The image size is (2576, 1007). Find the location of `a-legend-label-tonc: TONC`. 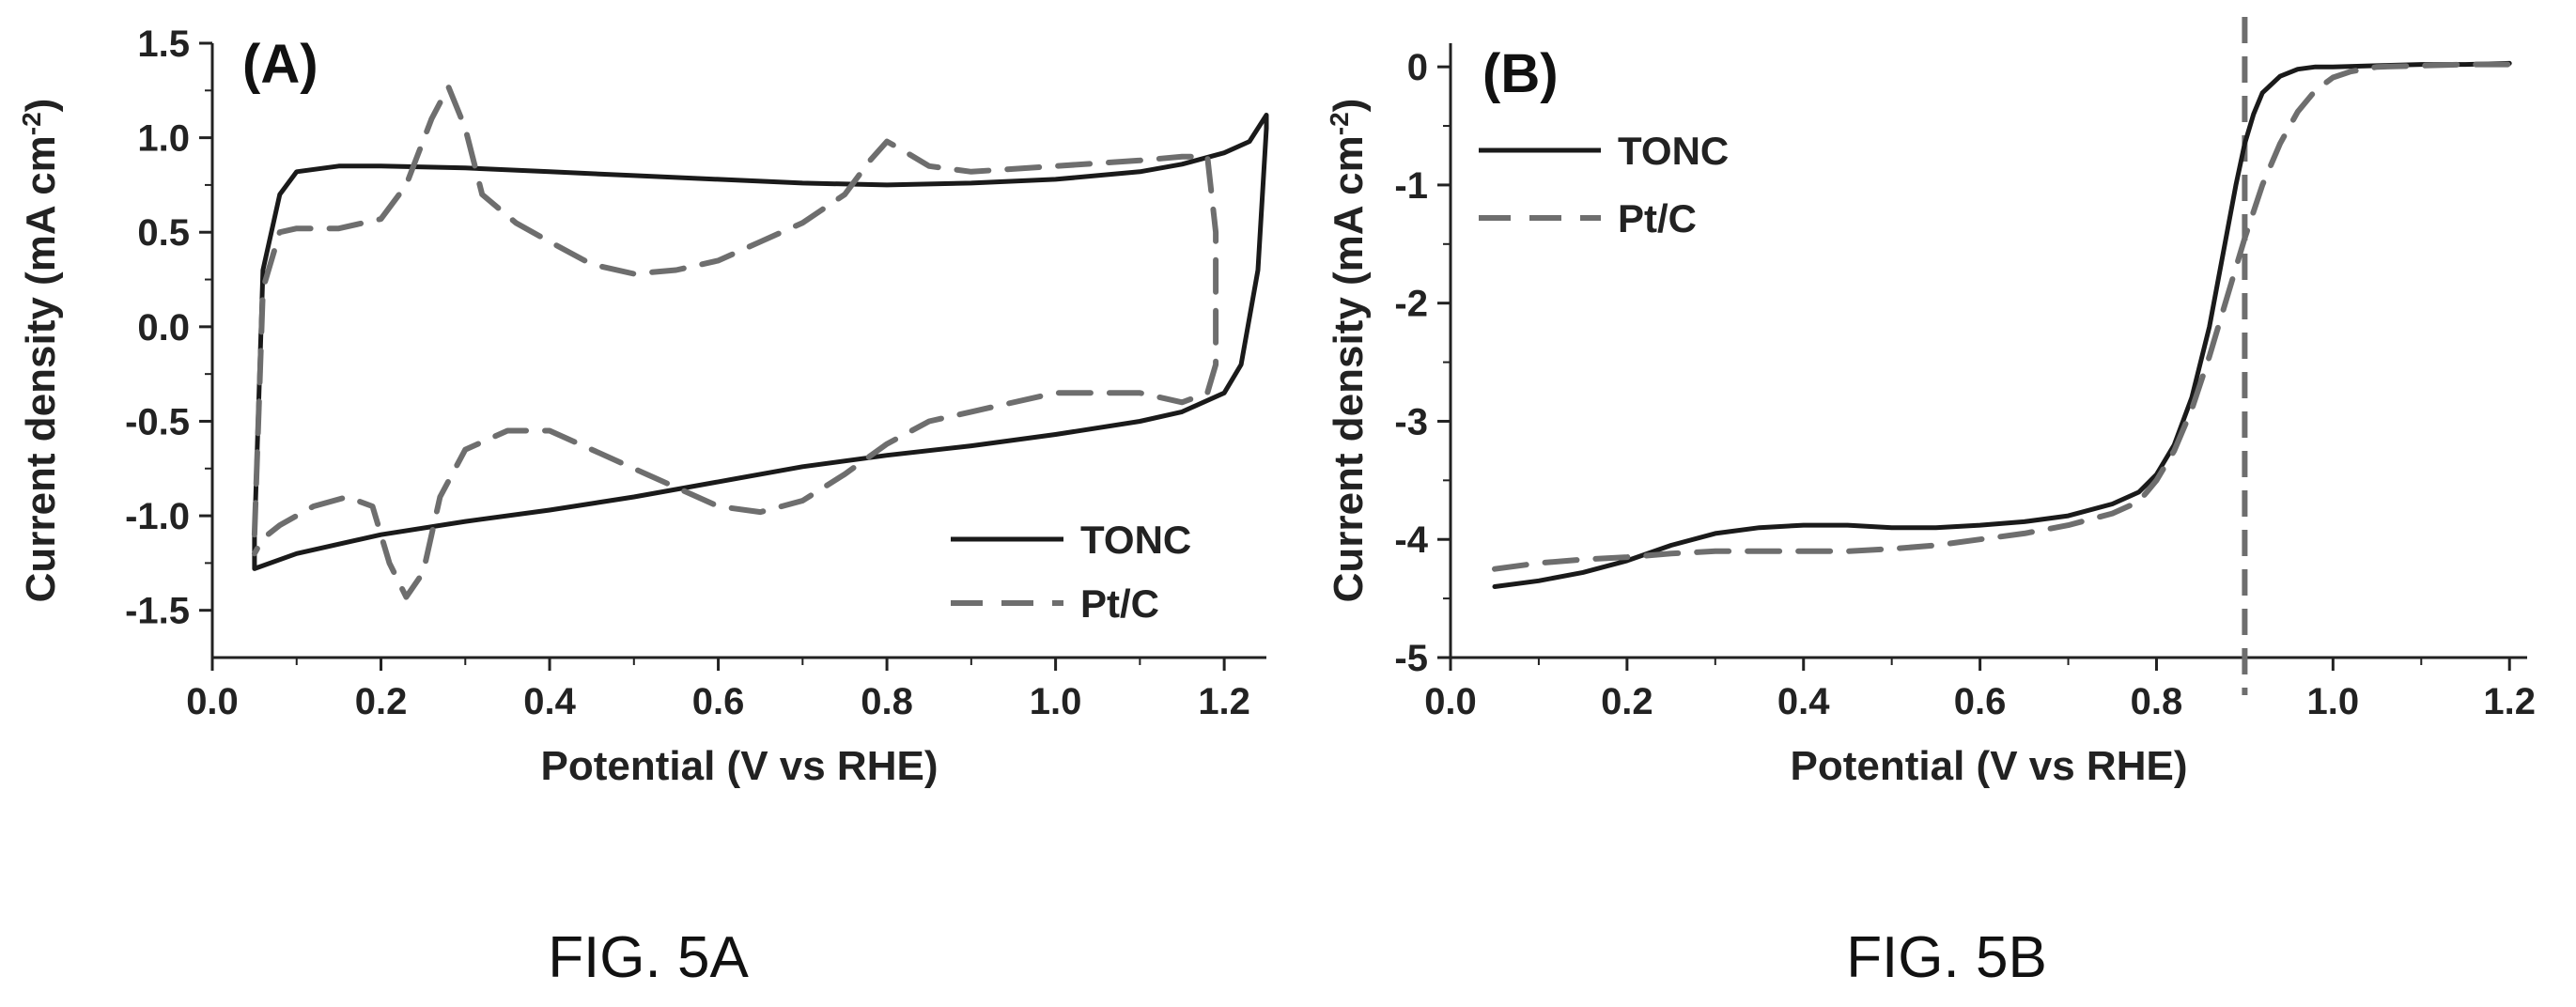

a-legend-label-tonc: TONC is located at coordinates (1135, 540).